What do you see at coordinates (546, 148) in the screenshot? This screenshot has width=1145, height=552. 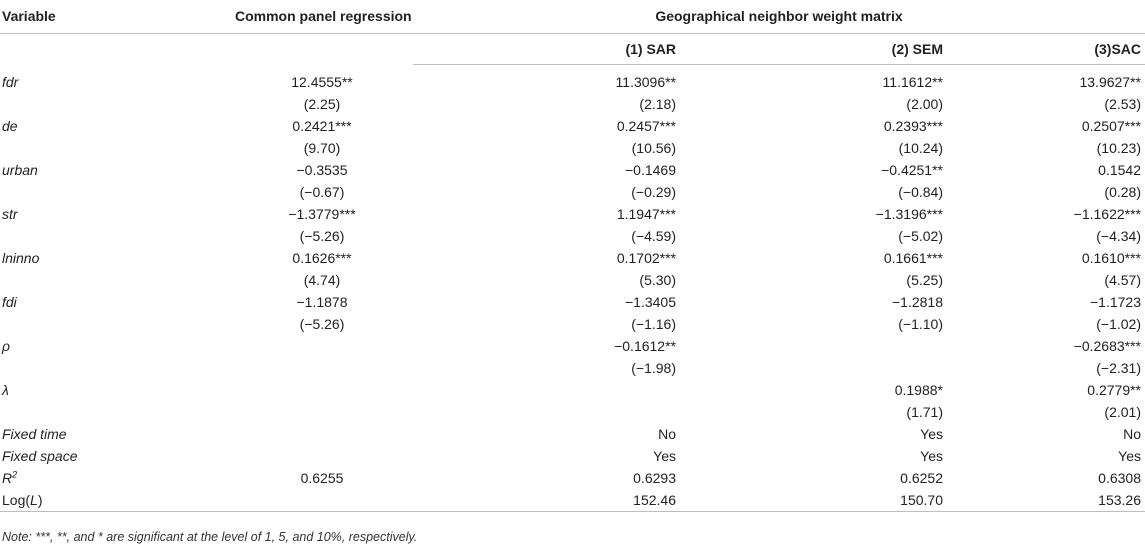 I see `sar-value: (10.56)` at bounding box center [546, 148].